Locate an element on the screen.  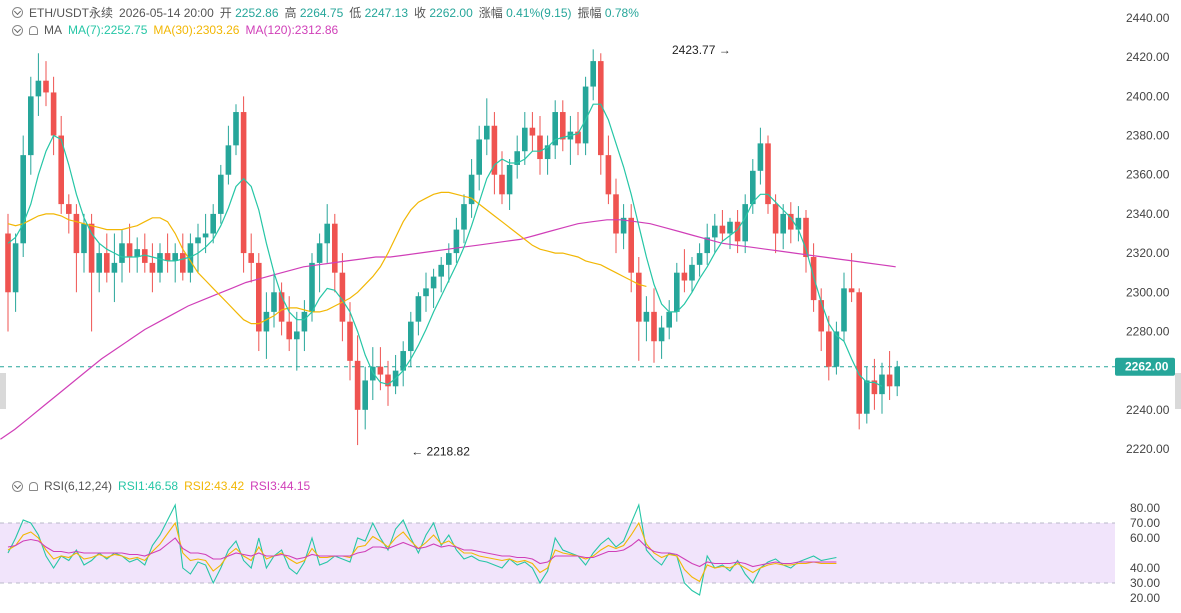
ma120-value: MA(120):2312.86 is located at coordinates (292, 30).